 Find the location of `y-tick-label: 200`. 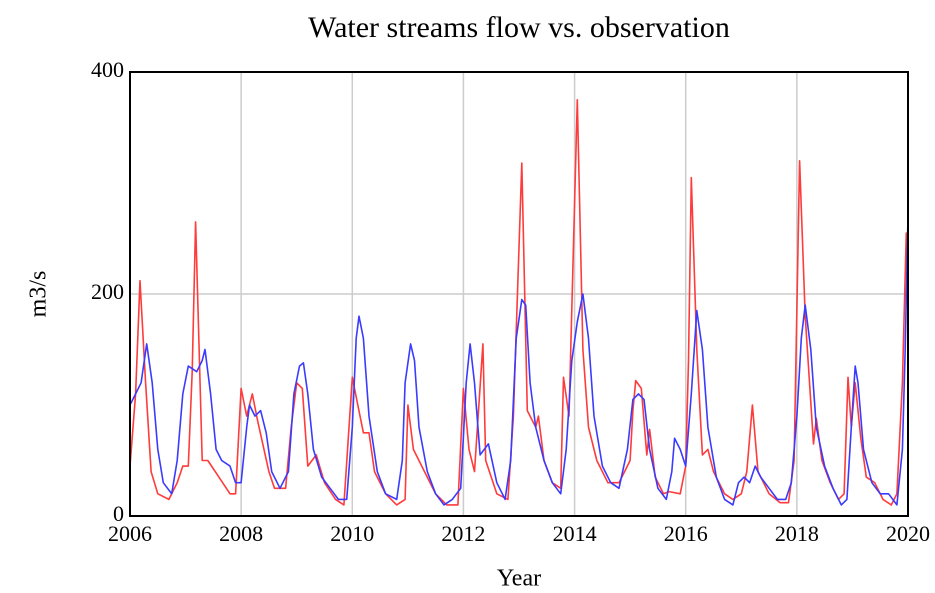

y-tick-label: 200 is located at coordinates (107, 291).